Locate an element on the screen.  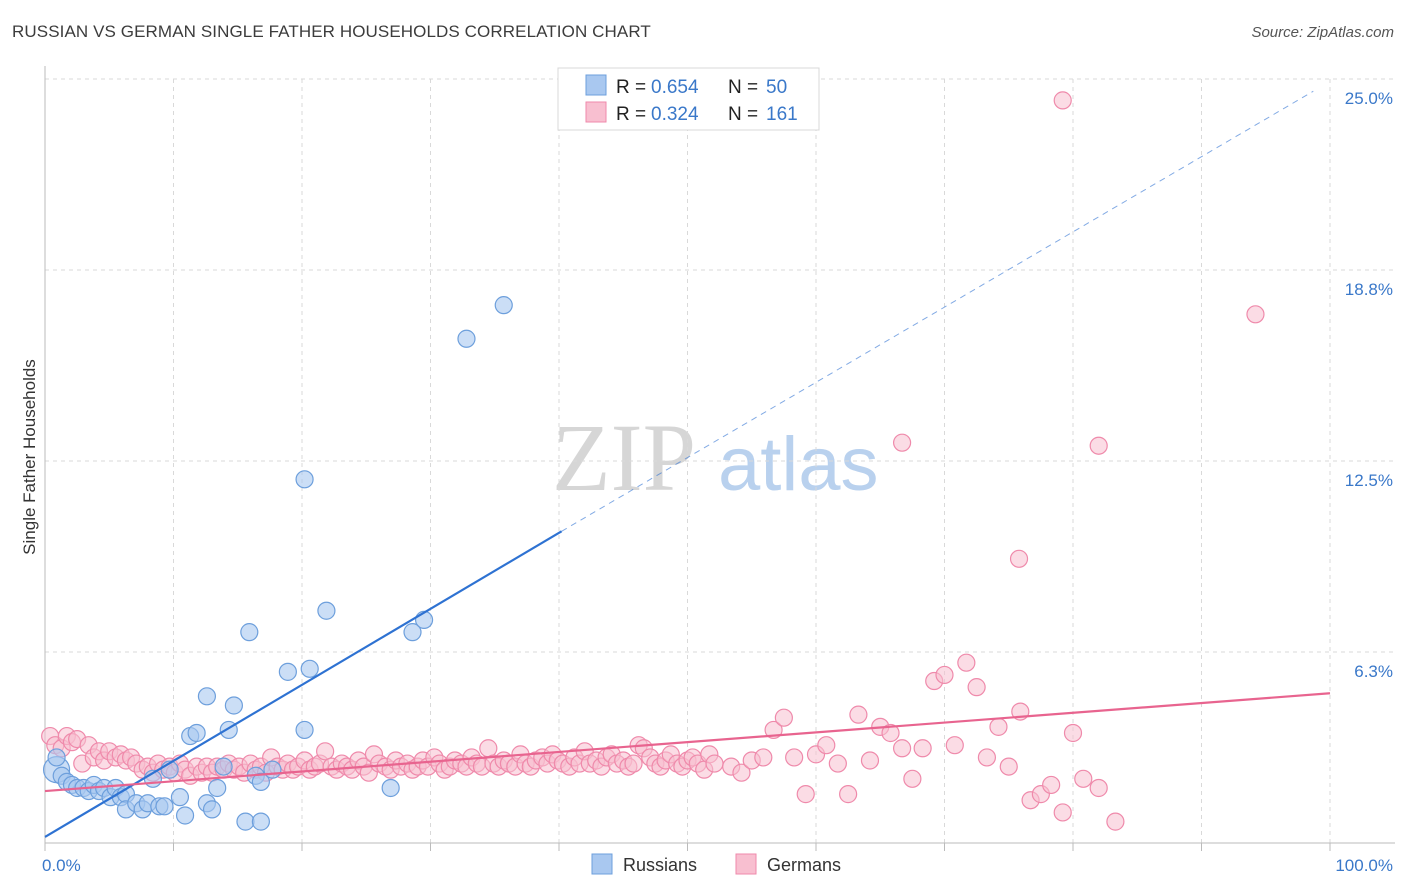
bottom-legend: Russians Germans is located at coordinates (716, 864).